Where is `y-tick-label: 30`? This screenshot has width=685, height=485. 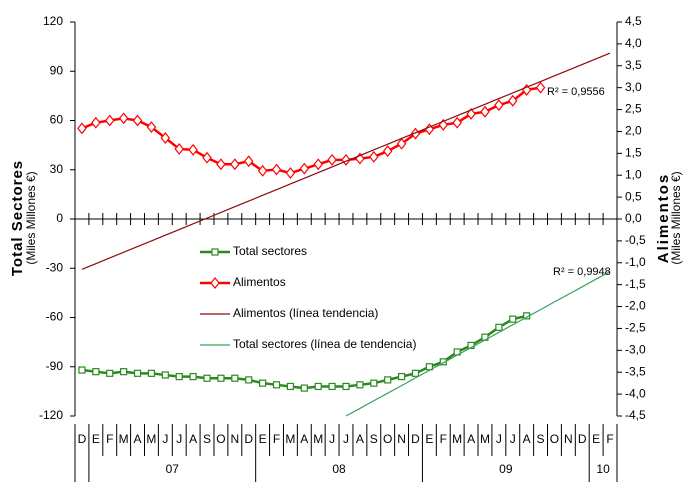 y-tick-label: 30 is located at coordinates (57, 169).